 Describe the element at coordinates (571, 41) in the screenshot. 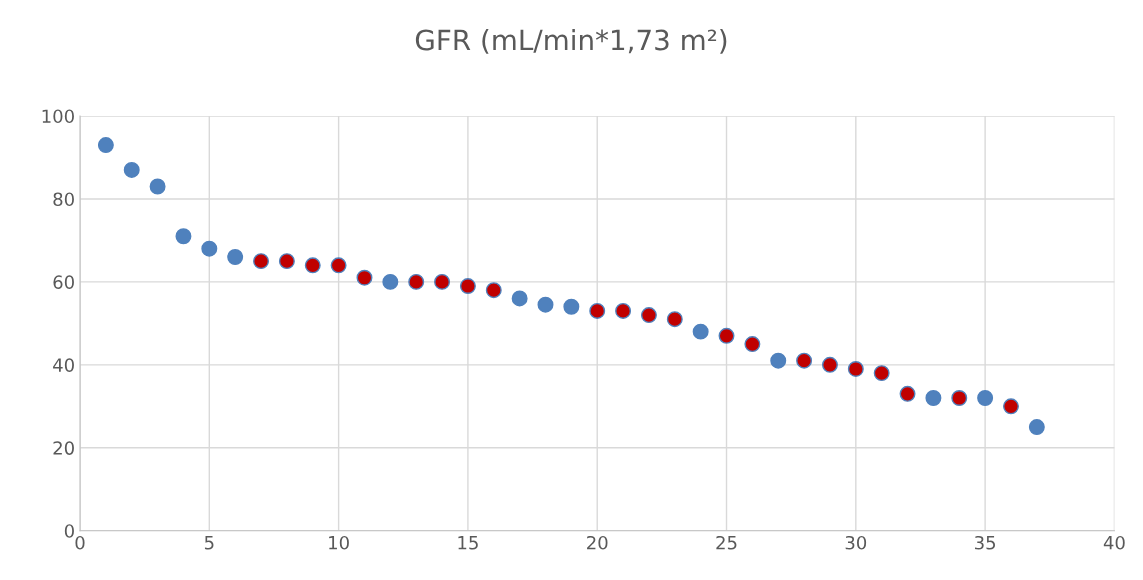

I see `chart-title: GFR (mL/min*1,73 m²)` at that location.